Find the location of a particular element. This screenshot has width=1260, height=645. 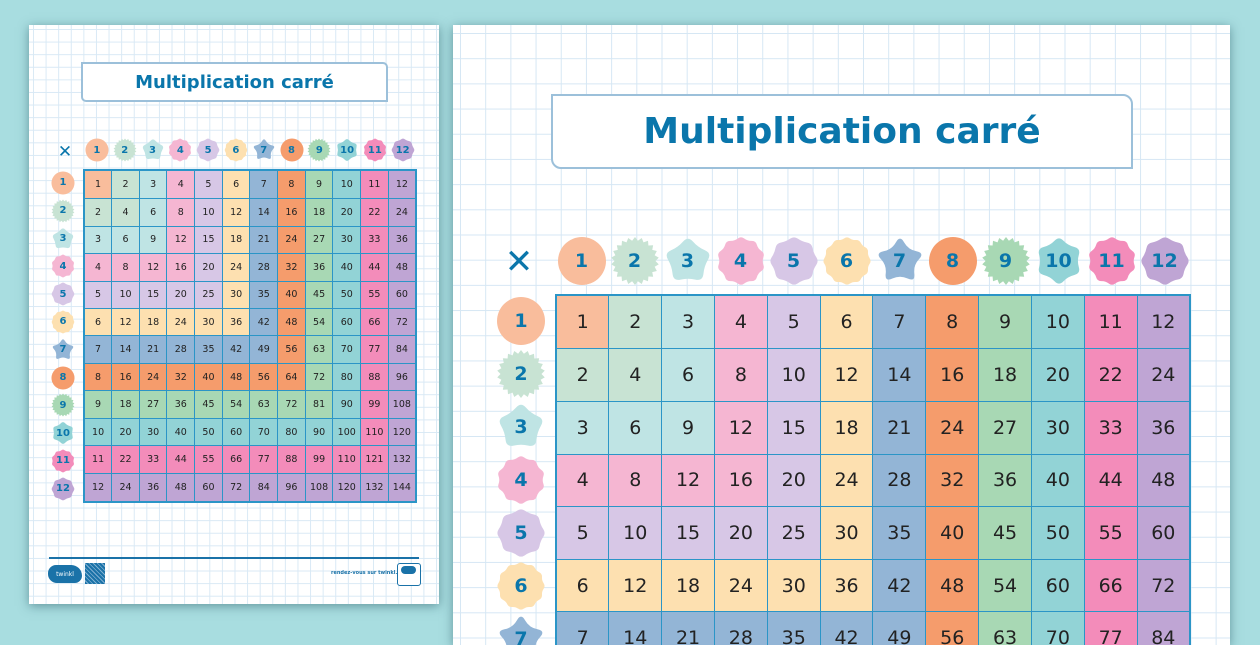

badge-number: 1 is located at coordinates (581, 261).